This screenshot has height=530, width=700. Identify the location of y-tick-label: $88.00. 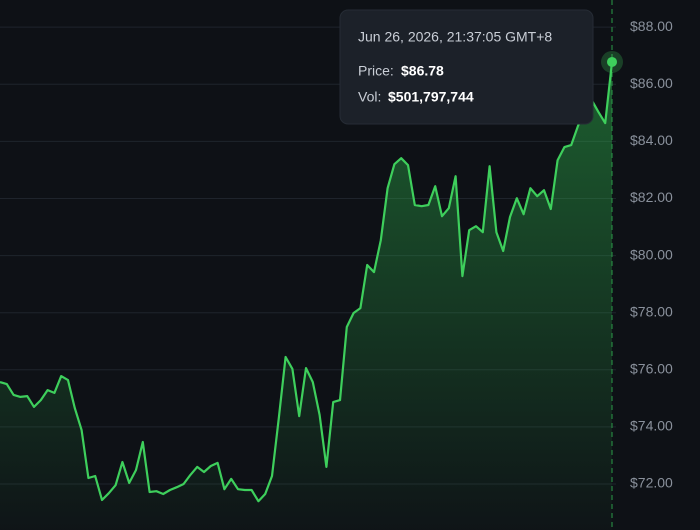
(651, 26).